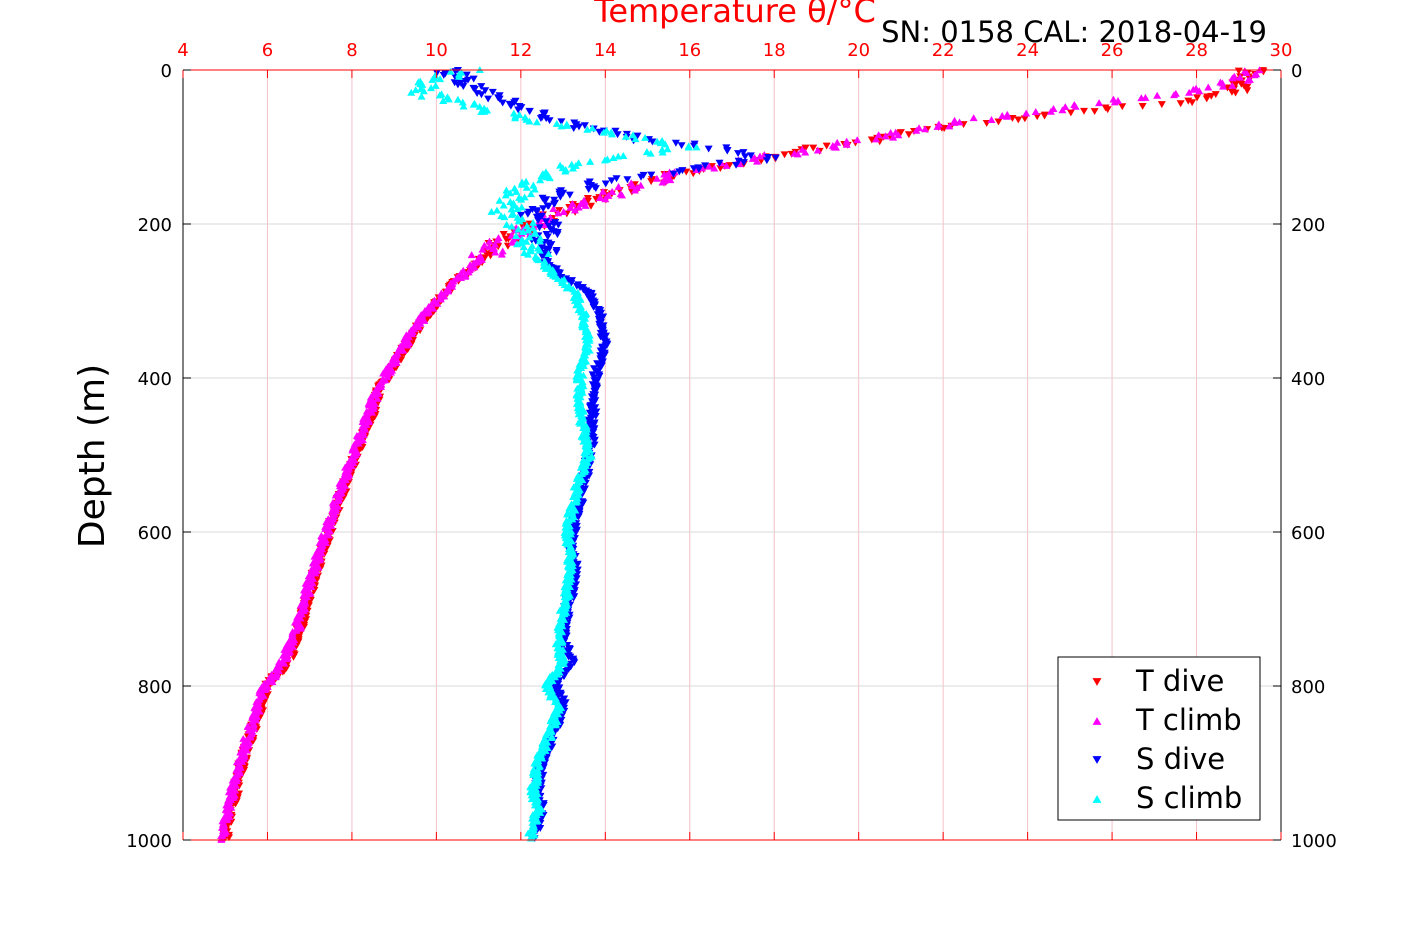 The width and height of the screenshot is (1417, 945). What do you see at coordinates (734, 15) in the screenshot?
I see `chart-title: Temperature θ/°C` at bounding box center [734, 15].